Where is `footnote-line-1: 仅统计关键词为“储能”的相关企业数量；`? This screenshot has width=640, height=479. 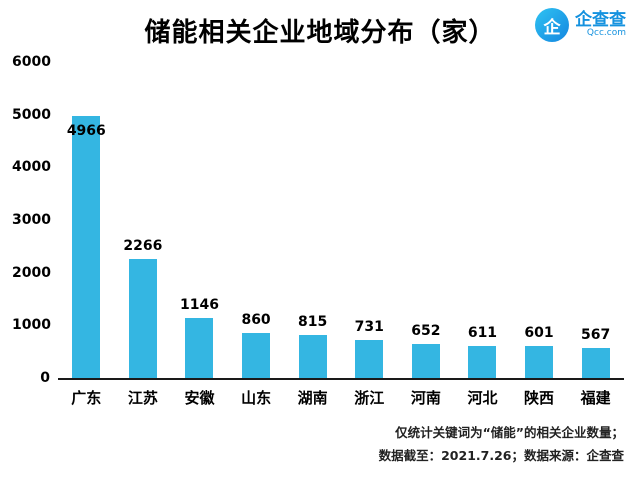 footnote-line-1: 仅统计关键词为“储能”的相关企业数量； is located at coordinates (509, 432).